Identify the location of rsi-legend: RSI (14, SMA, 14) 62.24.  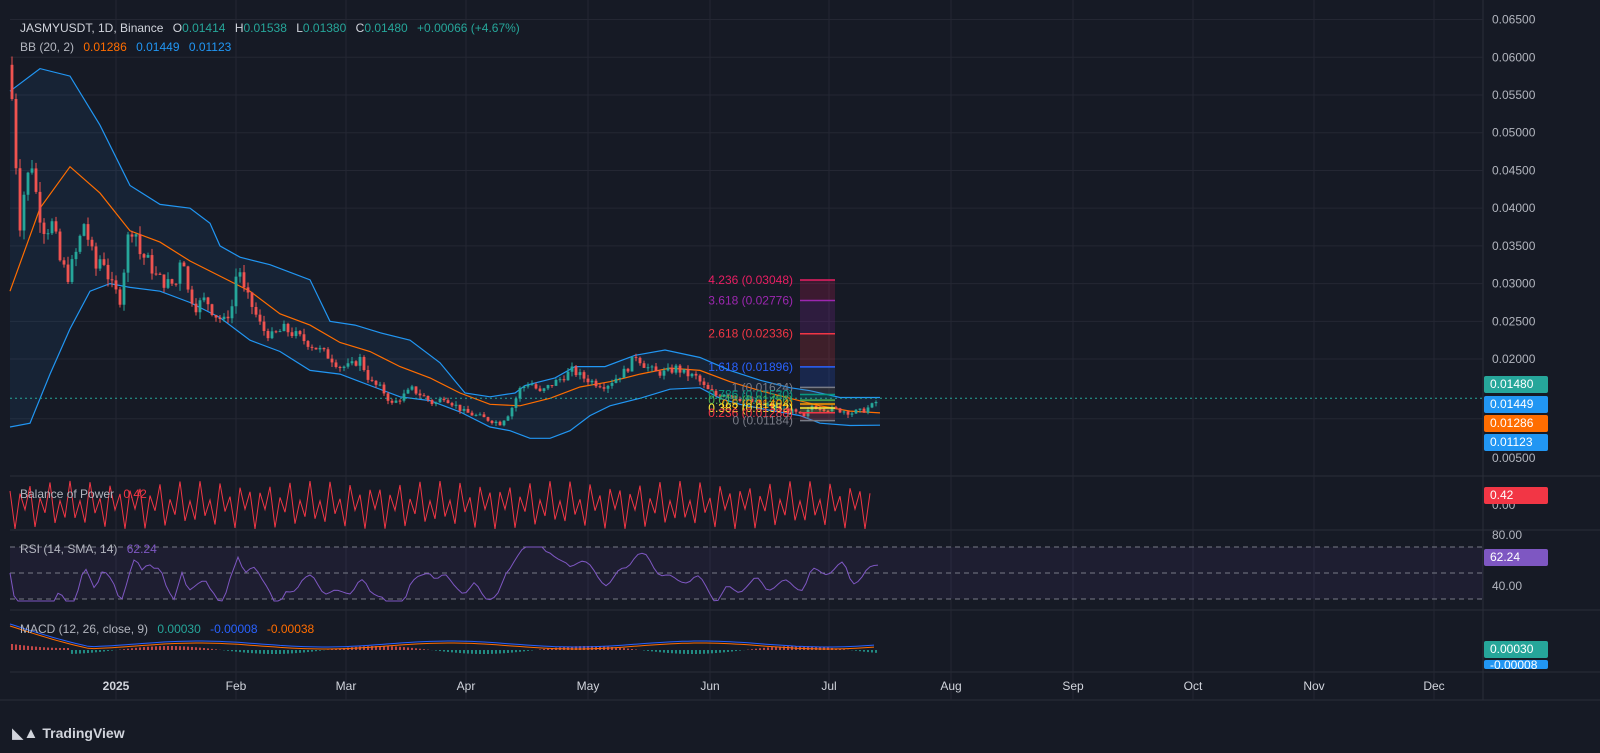
(91, 549).